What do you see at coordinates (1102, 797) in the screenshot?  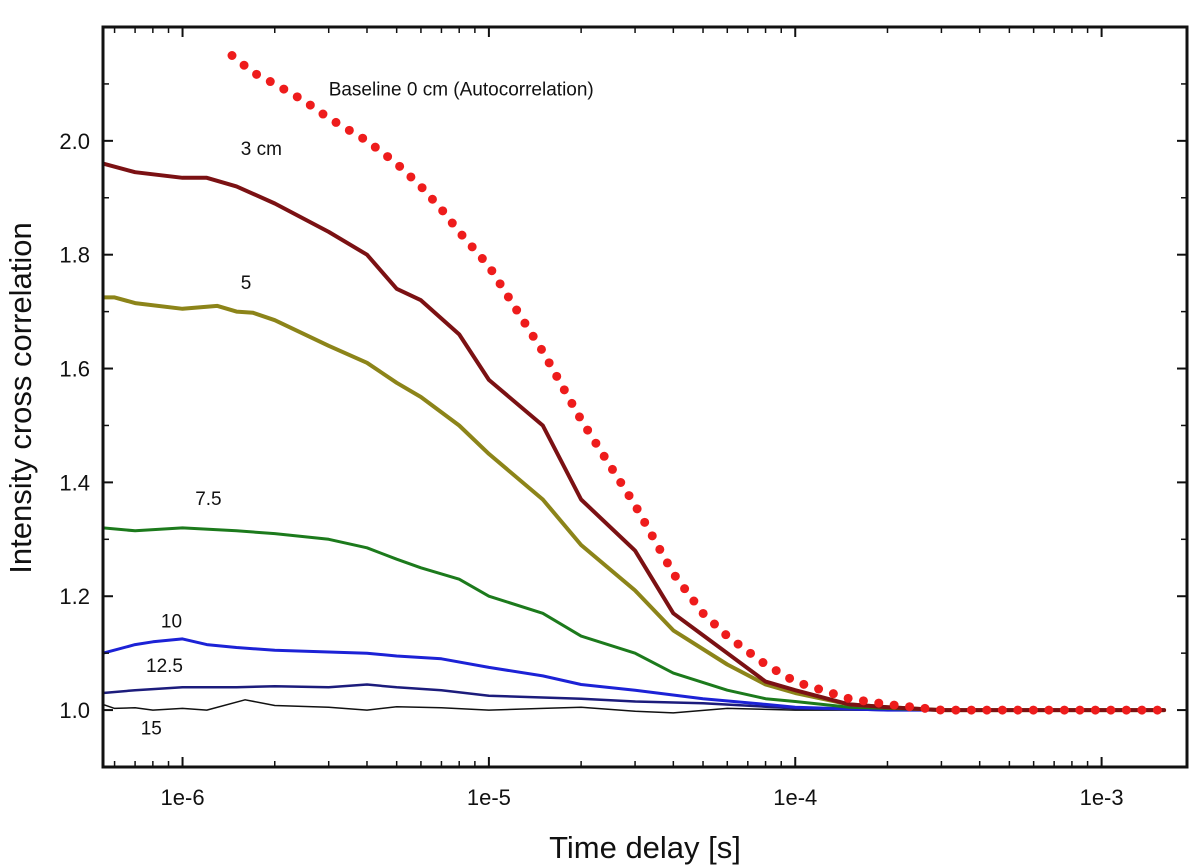 I see `x-tick-label: 1e-3` at bounding box center [1102, 797].